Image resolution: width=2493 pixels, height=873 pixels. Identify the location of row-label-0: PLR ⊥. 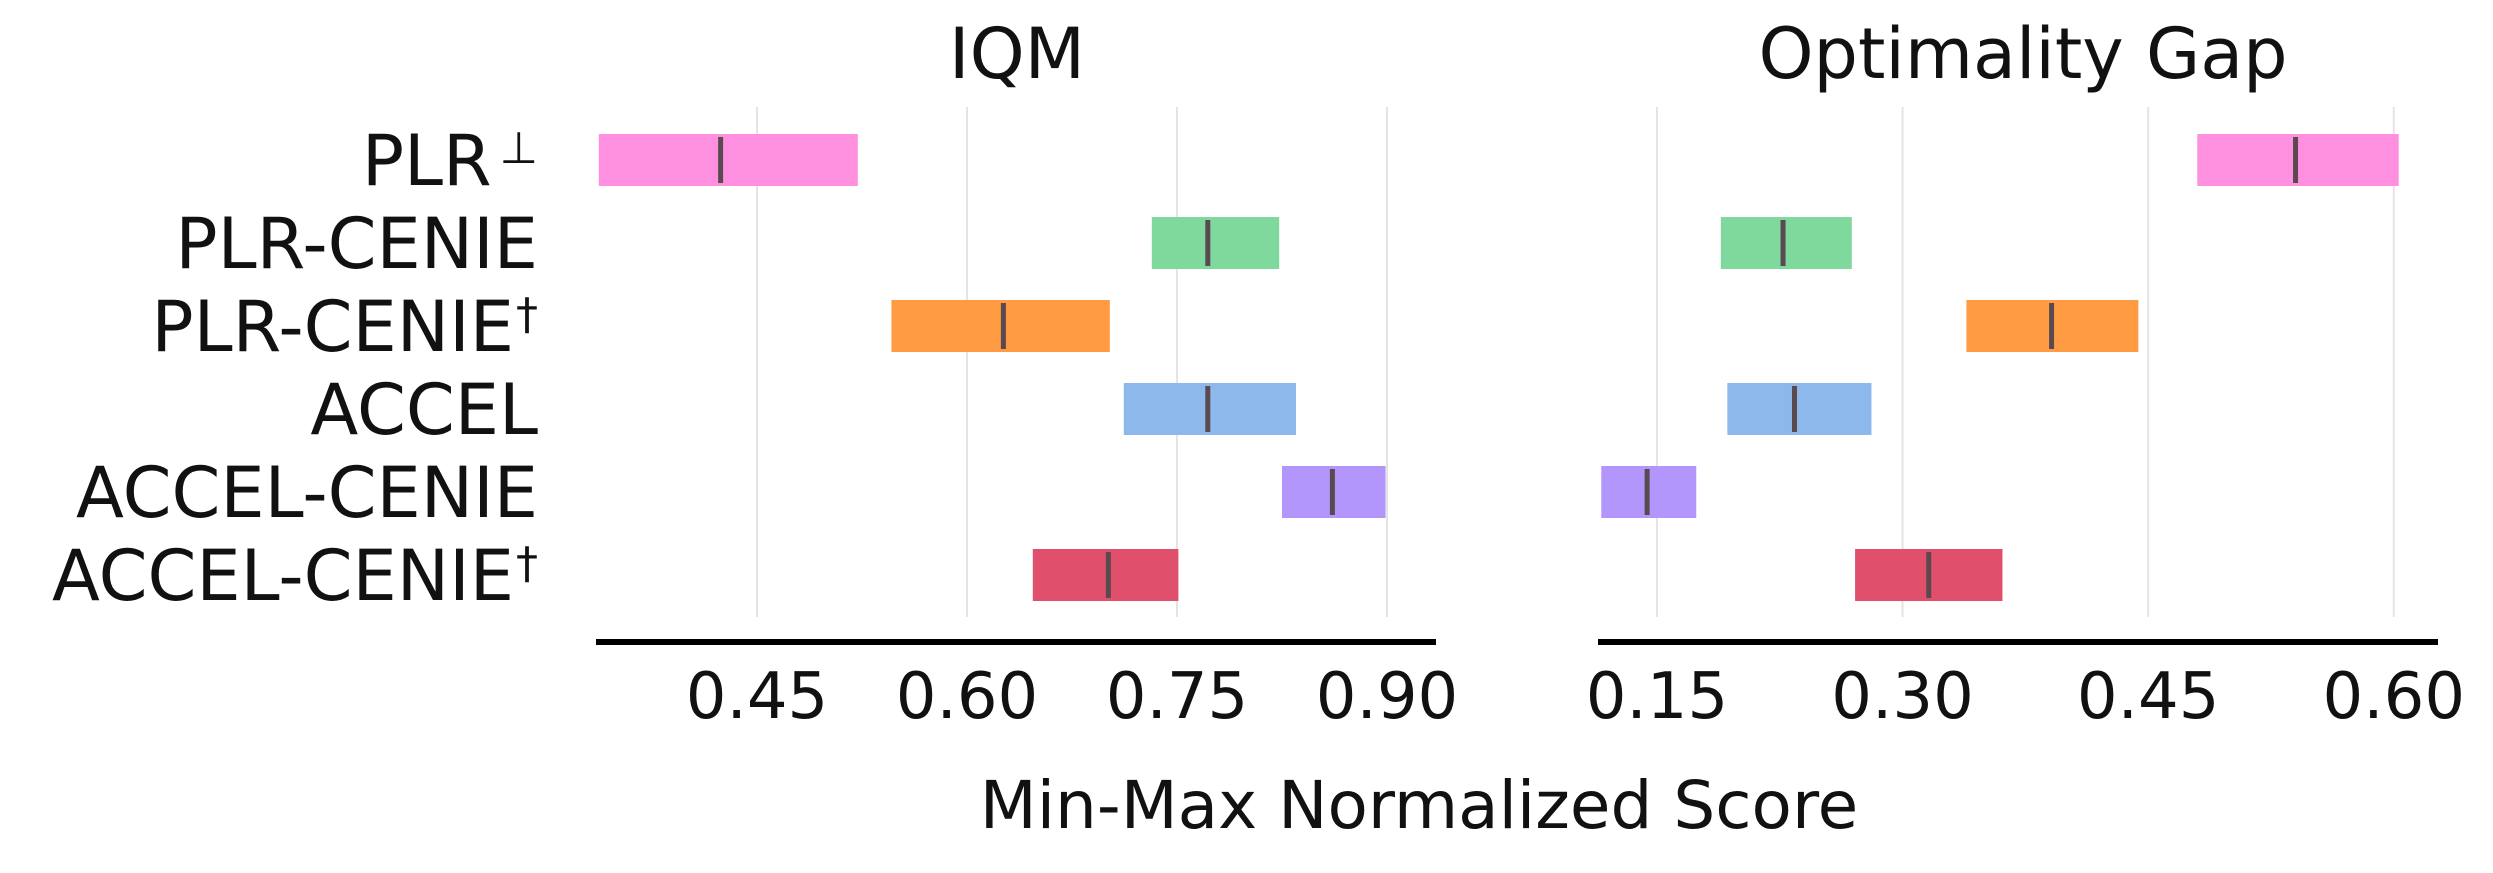
(450, 161).